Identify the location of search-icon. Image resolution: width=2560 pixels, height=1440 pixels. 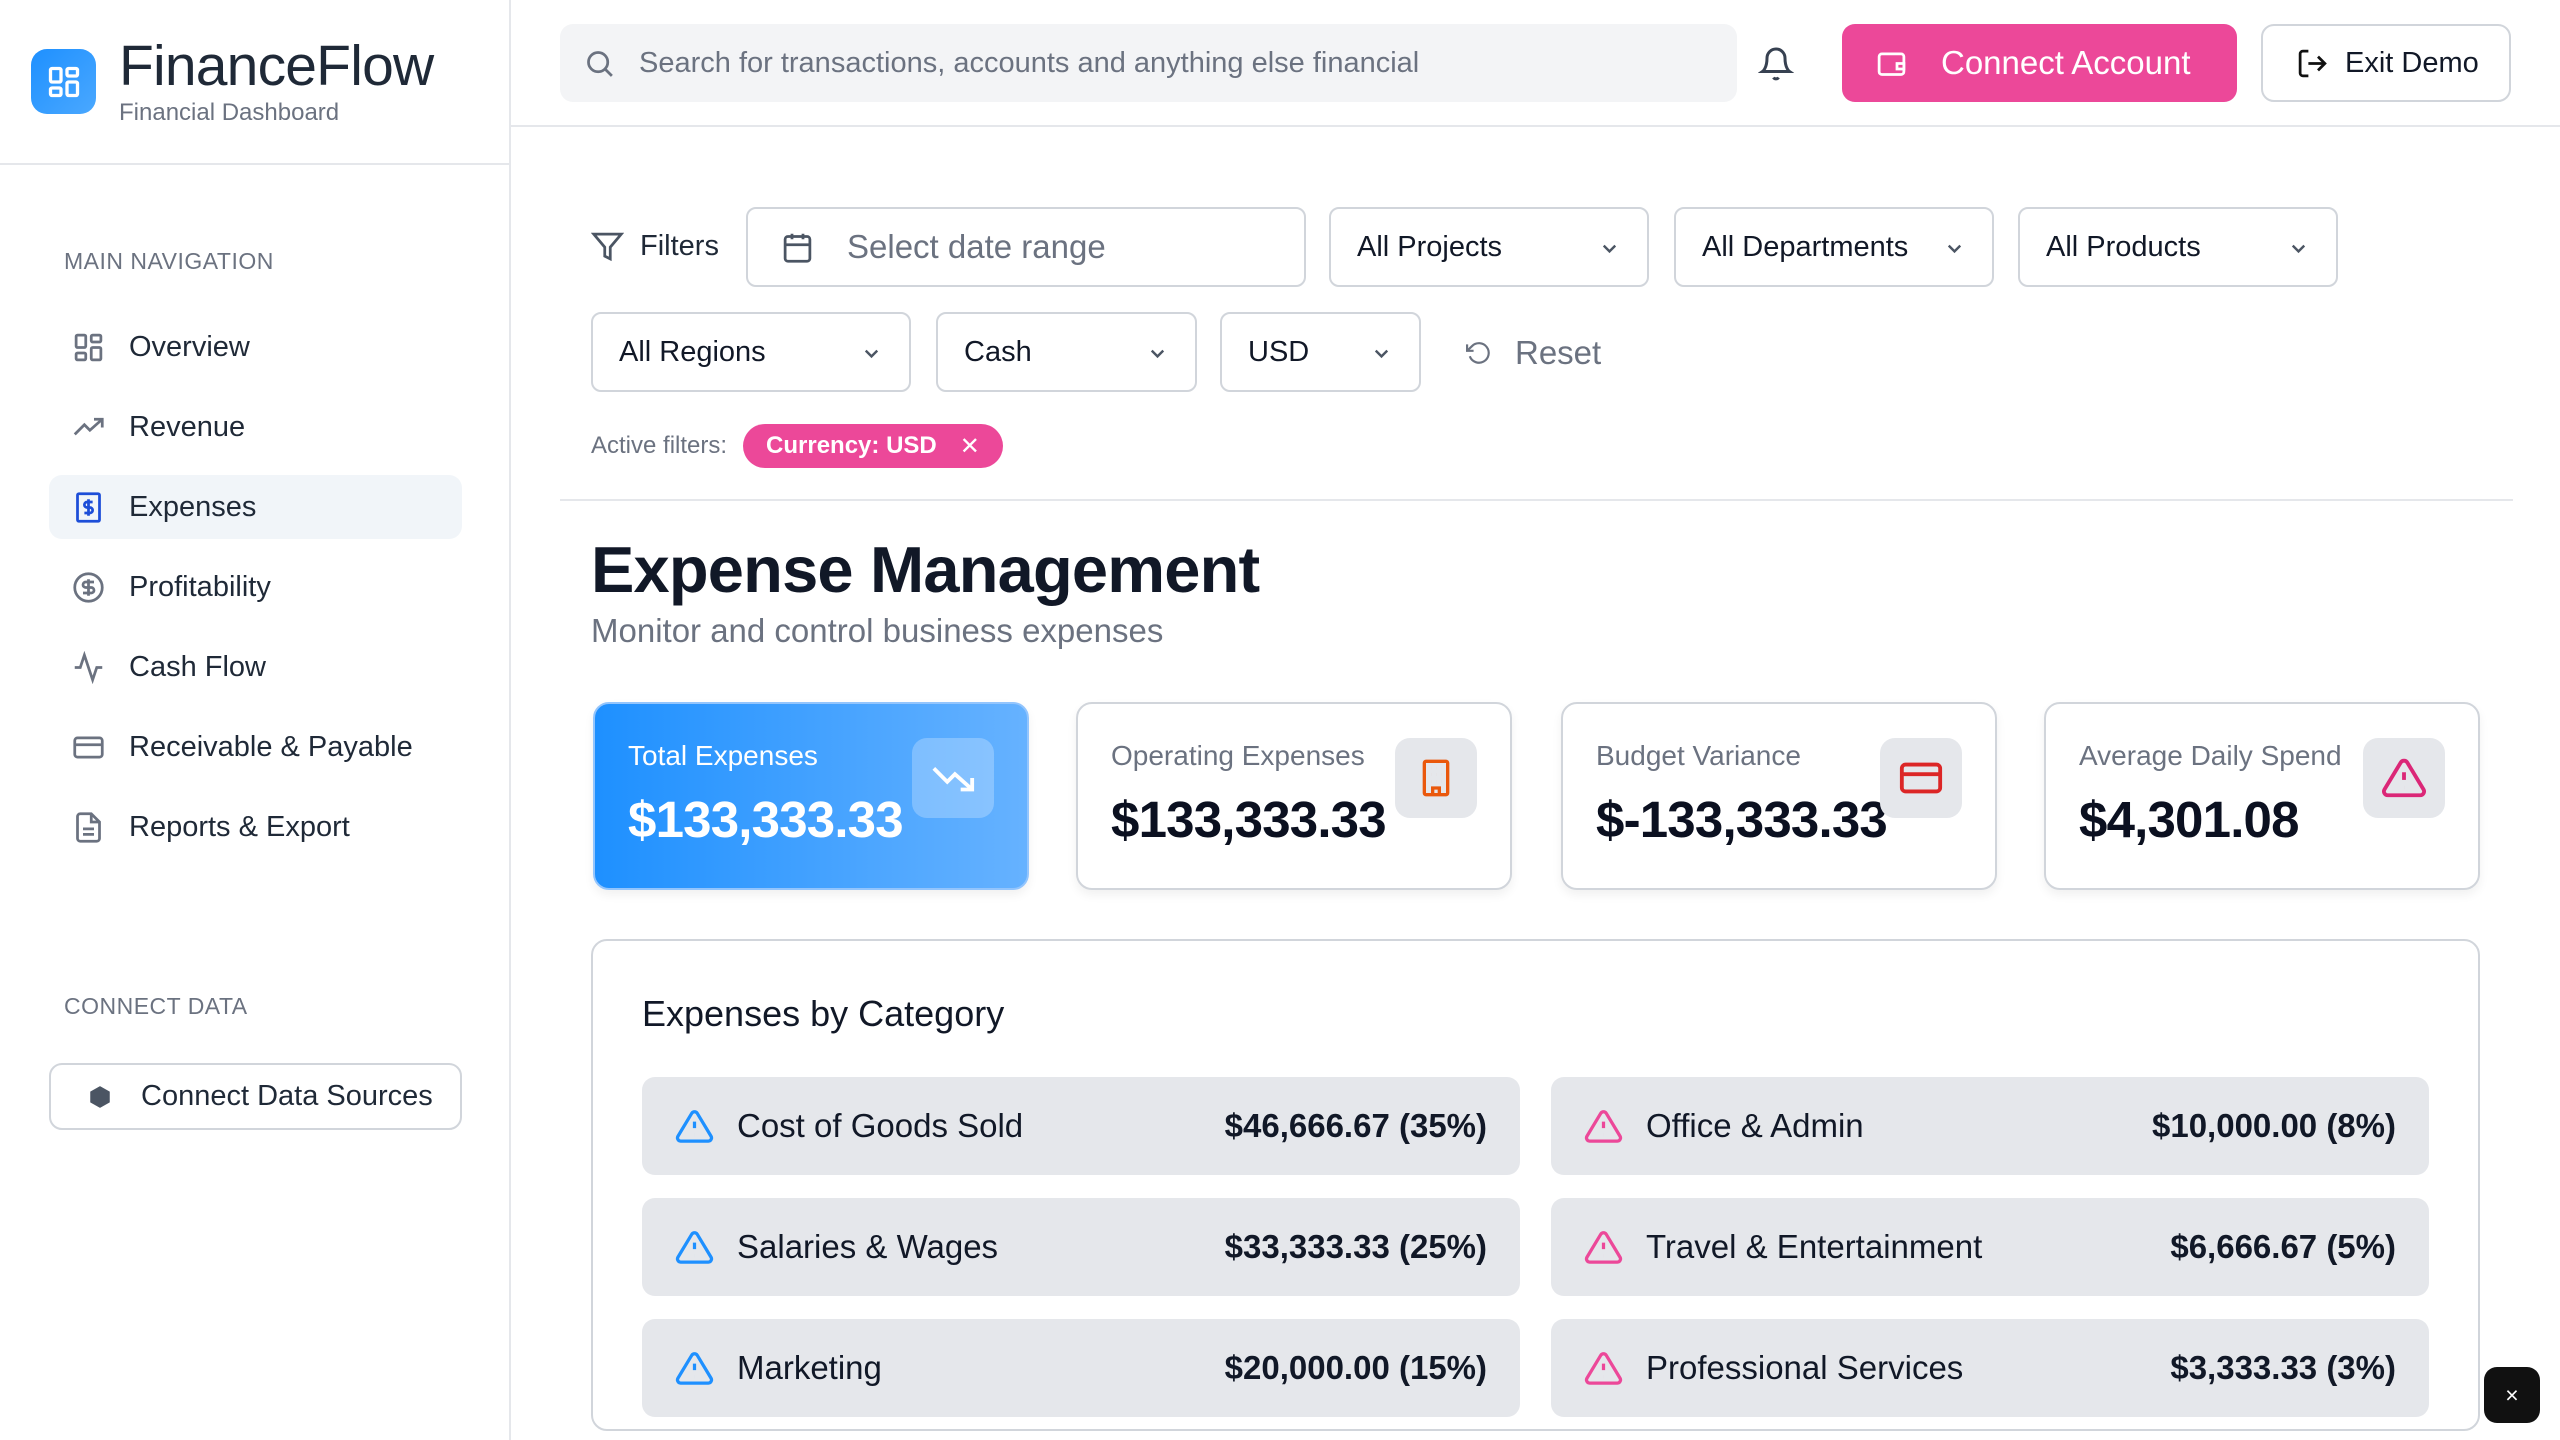
(600, 63).